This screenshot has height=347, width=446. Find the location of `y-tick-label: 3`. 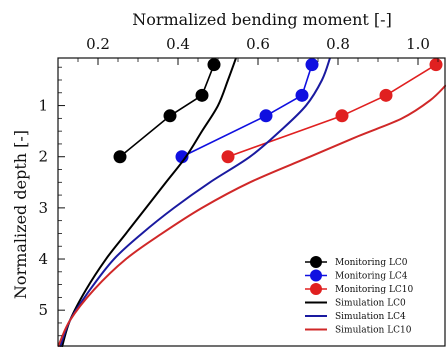

y-tick-label: 3 is located at coordinates (43, 208).